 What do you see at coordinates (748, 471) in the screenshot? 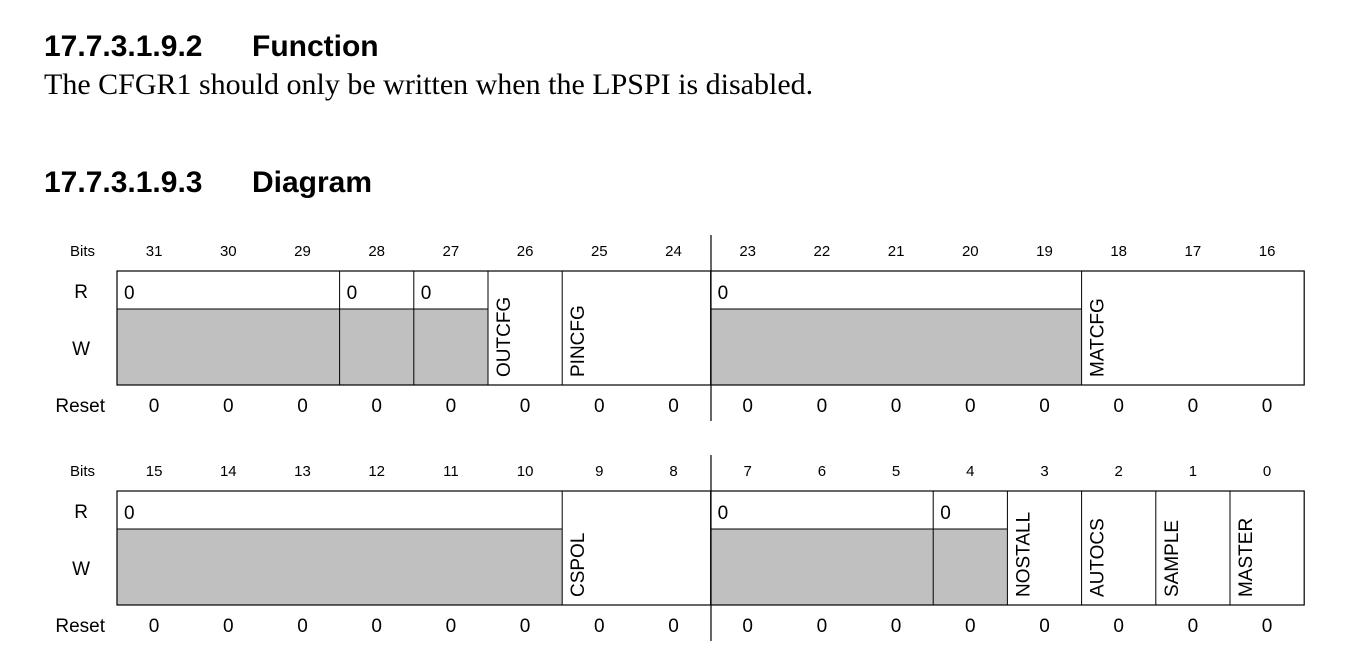
I see `bit-number: 7` at bounding box center [748, 471].